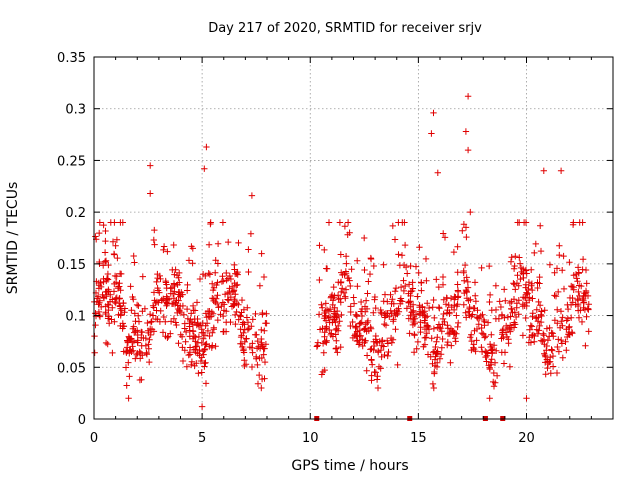  What do you see at coordinates (71, 368) in the screenshot?
I see `y-tick-label: 0.05` at bounding box center [71, 368].